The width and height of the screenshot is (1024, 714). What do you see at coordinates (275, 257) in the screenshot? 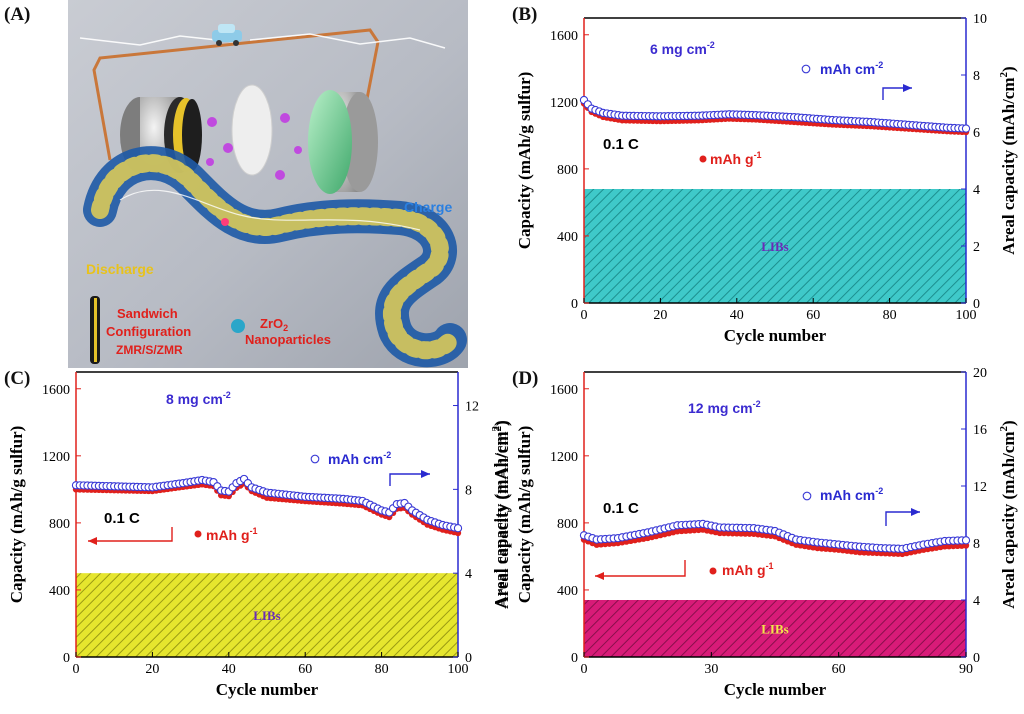
I see `sulfur-particles-icon` at bounding box center [275, 257].